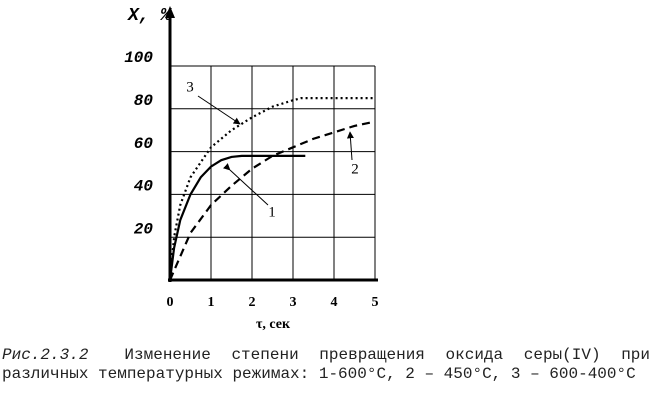 The image size is (652, 418). What do you see at coordinates (170, 12) in the screenshot?
I see `y-axis-arrow` at bounding box center [170, 12].